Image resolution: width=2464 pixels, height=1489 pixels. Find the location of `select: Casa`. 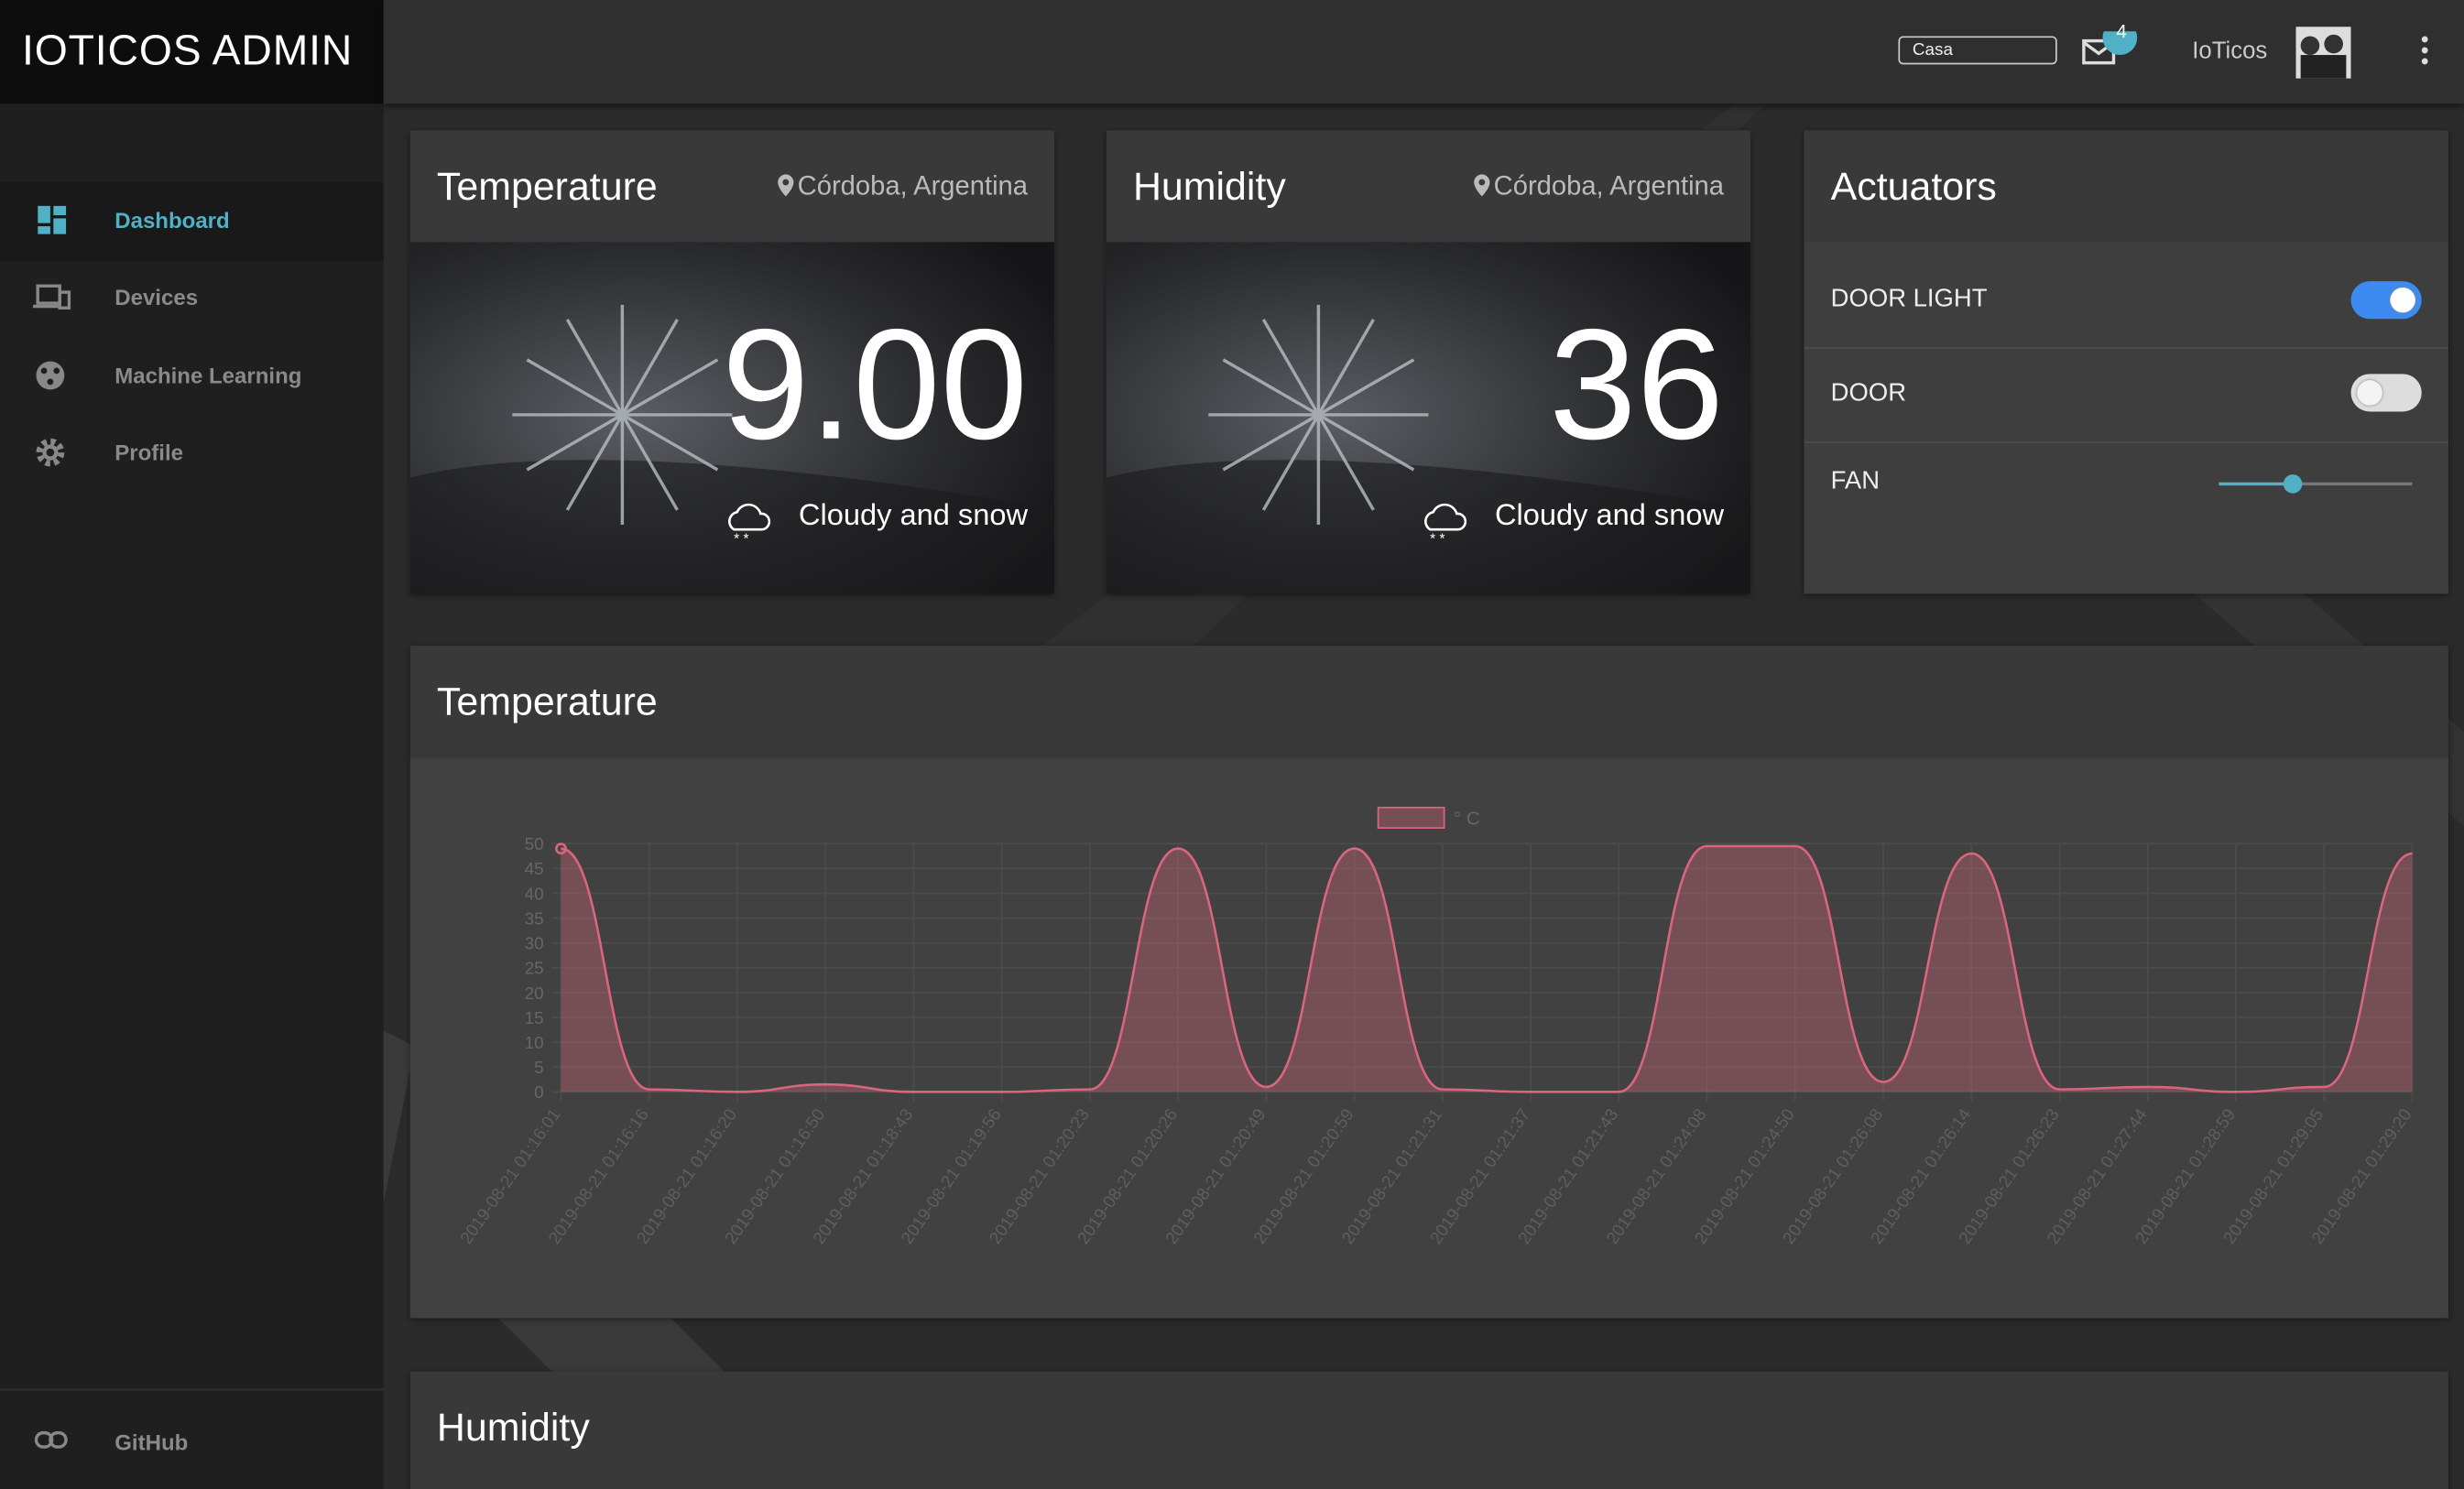

select: Casa is located at coordinates (1977, 51).